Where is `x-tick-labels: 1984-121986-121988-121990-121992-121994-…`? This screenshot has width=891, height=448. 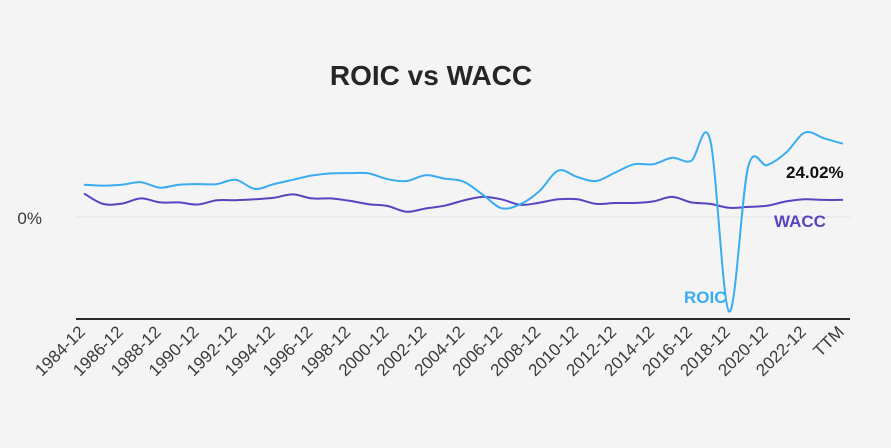
x-tick-labels: 1984-121986-121988-121990-121992-121994-… is located at coordinates (439, 351).